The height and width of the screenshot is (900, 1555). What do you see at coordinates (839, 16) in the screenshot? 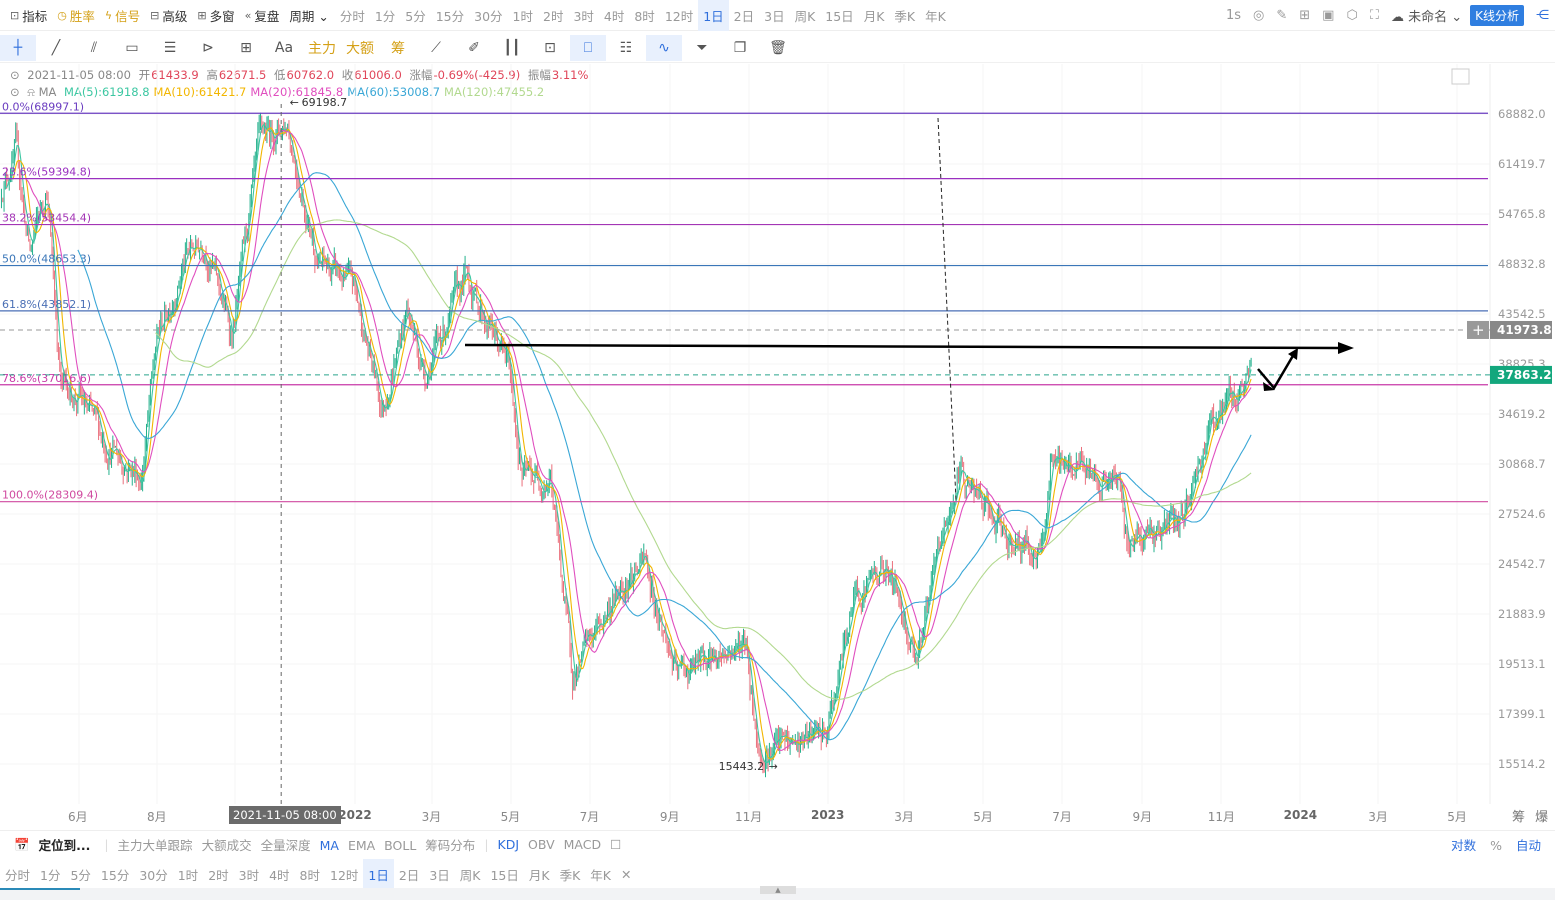
I see `period-tab: 15日` at bounding box center [839, 16].